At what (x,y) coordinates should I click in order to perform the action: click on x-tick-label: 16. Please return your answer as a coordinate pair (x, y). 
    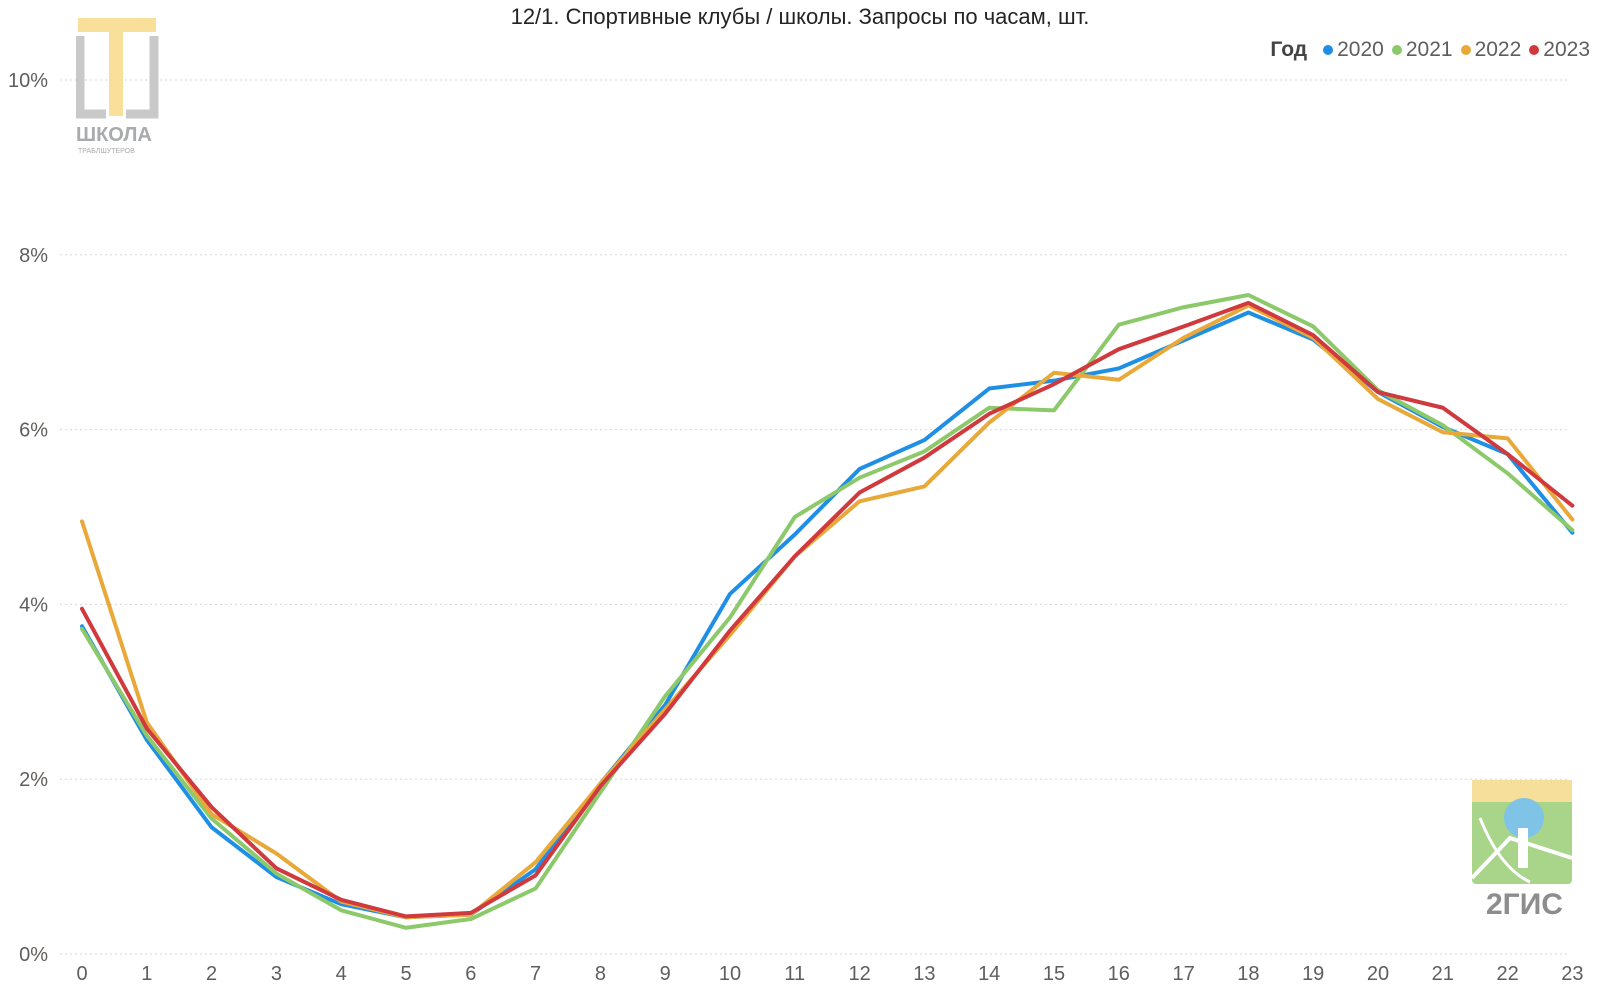
    Looking at the image, I should click on (1119, 974).